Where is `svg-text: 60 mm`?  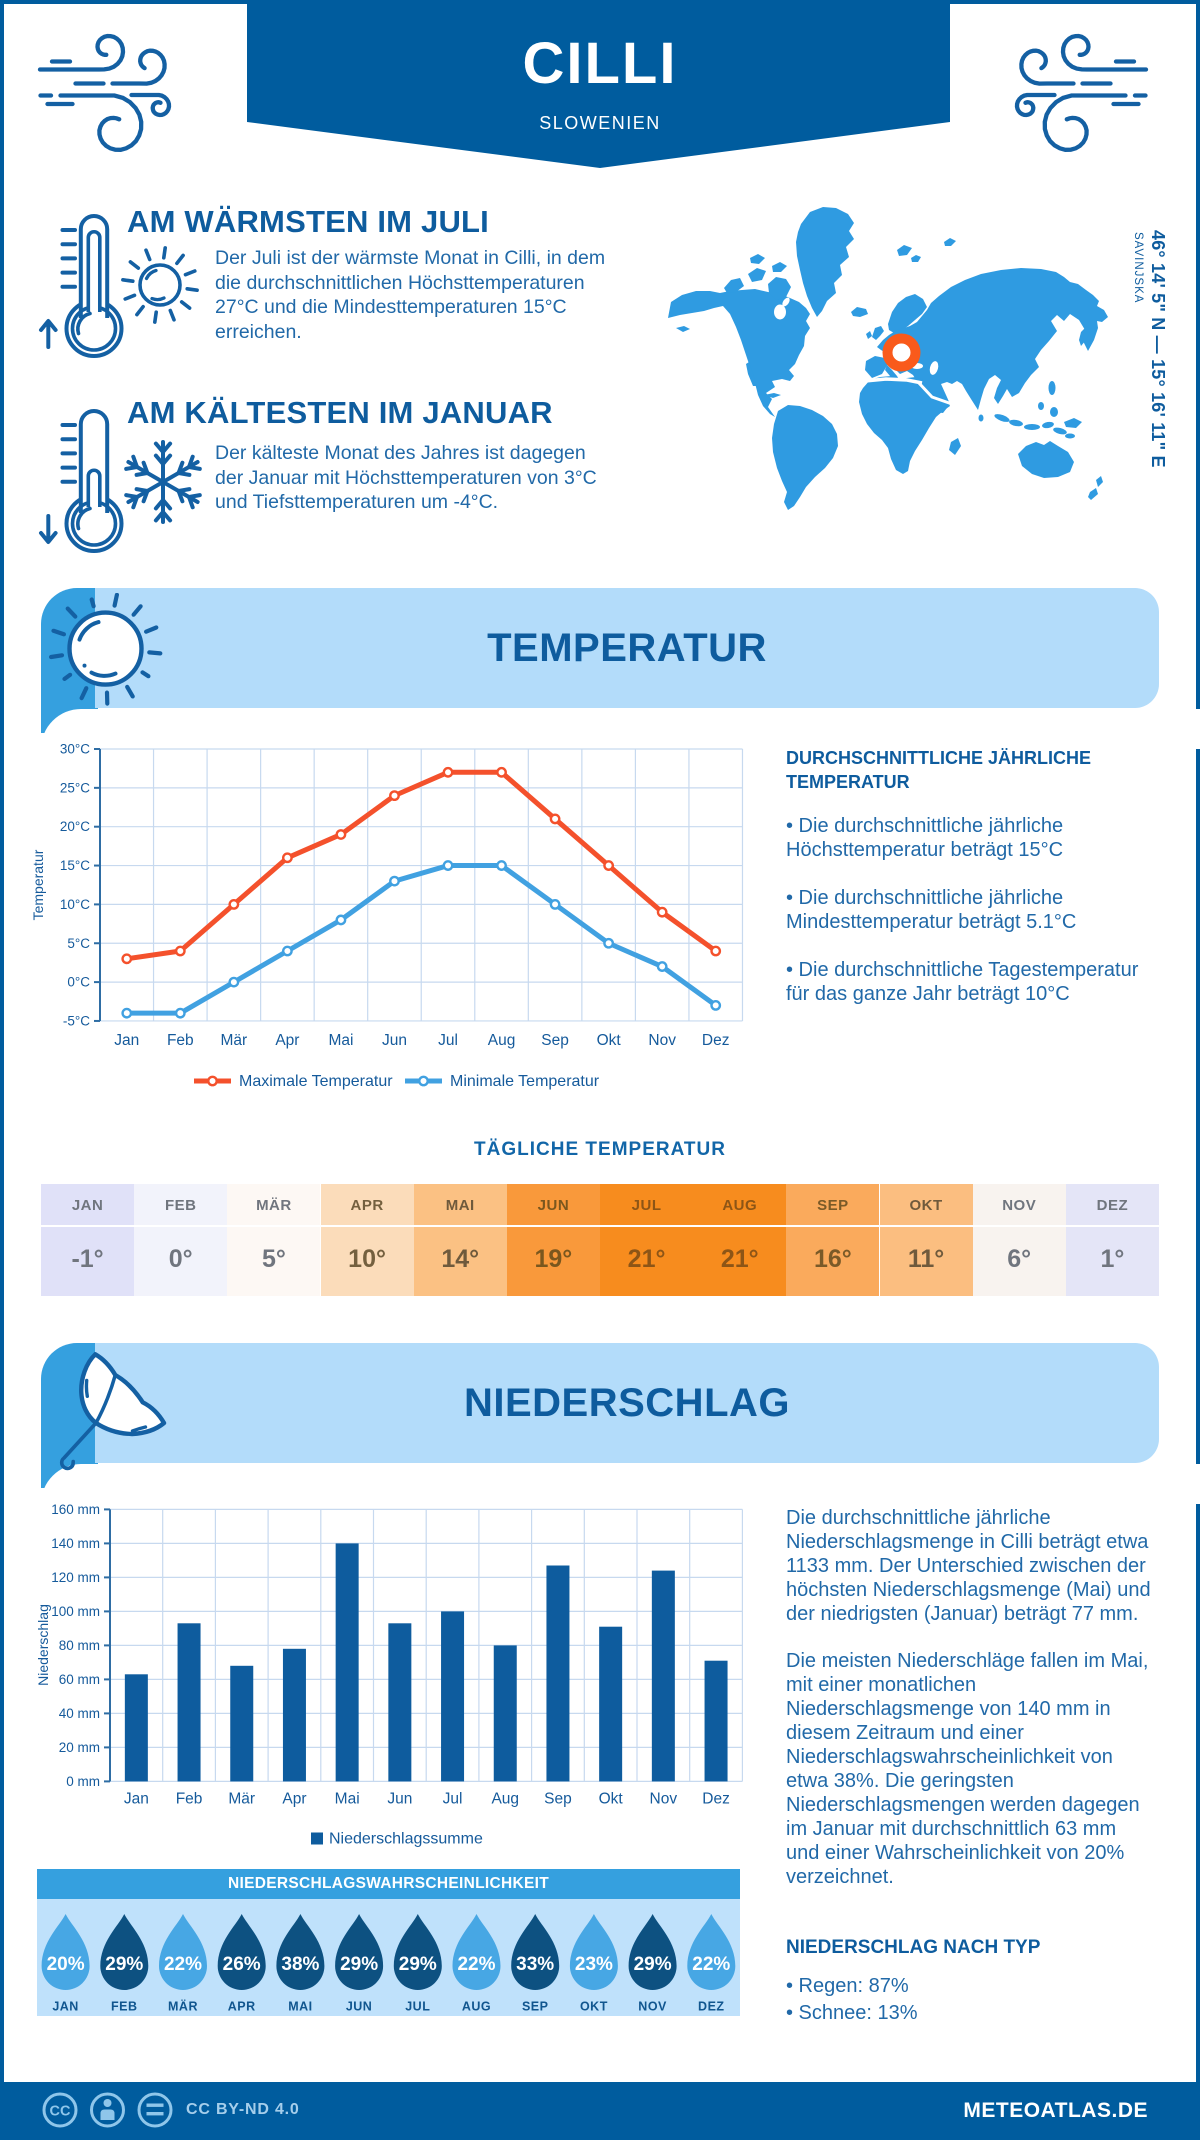 svg-text: 60 mm is located at coordinates (79, 1679).